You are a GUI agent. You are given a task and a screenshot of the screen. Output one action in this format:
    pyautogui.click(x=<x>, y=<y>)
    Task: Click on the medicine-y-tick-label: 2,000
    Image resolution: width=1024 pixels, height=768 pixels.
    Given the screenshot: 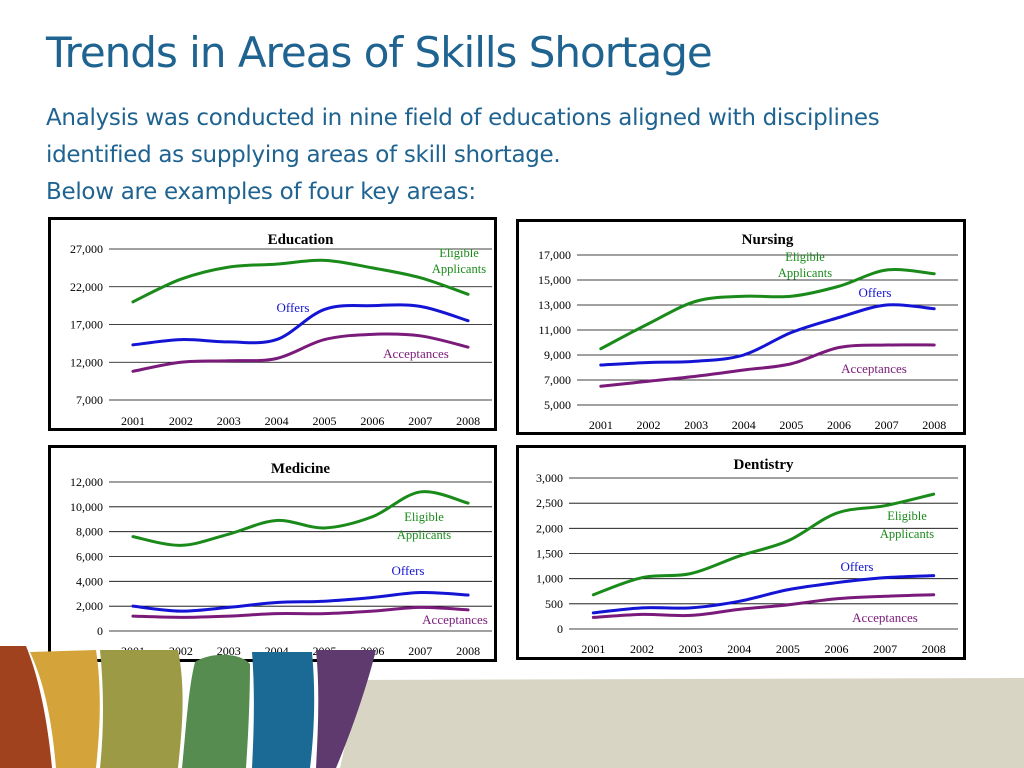 What is the action you would take?
    pyautogui.click(x=89, y=606)
    